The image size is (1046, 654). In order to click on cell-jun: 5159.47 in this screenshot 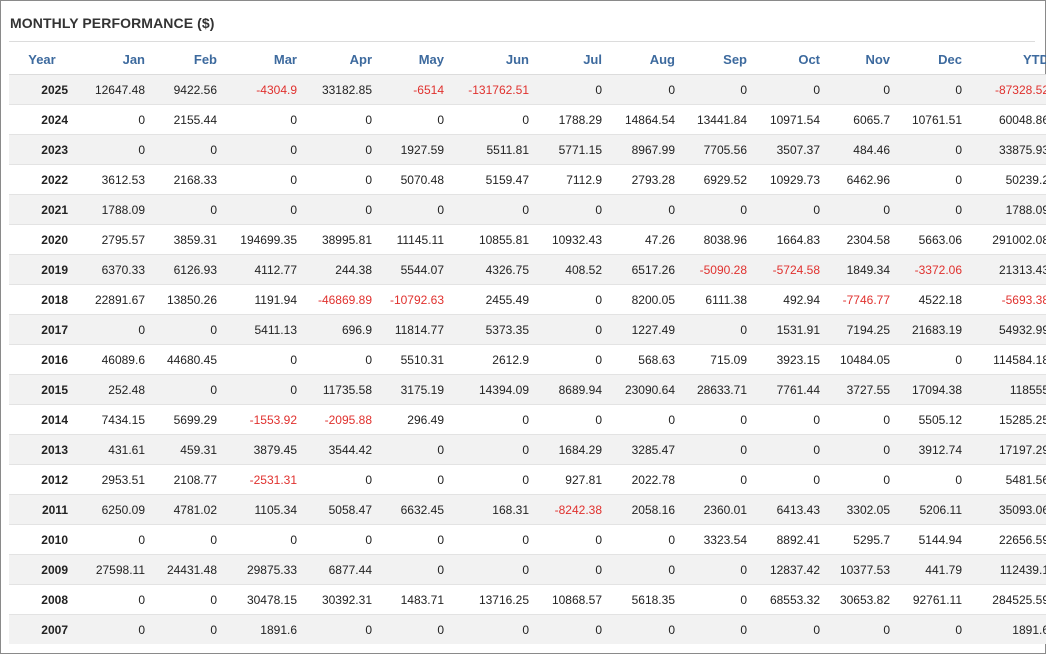, I will do `click(492, 179)`.